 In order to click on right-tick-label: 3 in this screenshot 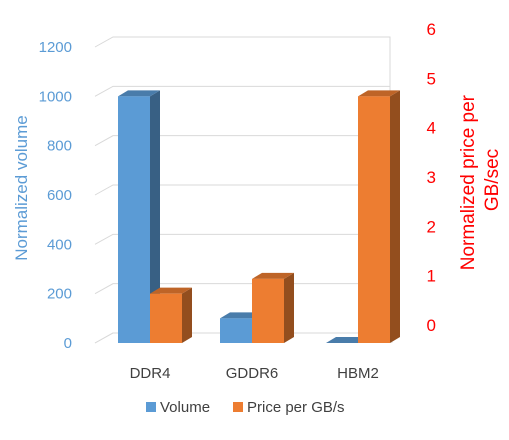, I will do `click(431, 177)`.